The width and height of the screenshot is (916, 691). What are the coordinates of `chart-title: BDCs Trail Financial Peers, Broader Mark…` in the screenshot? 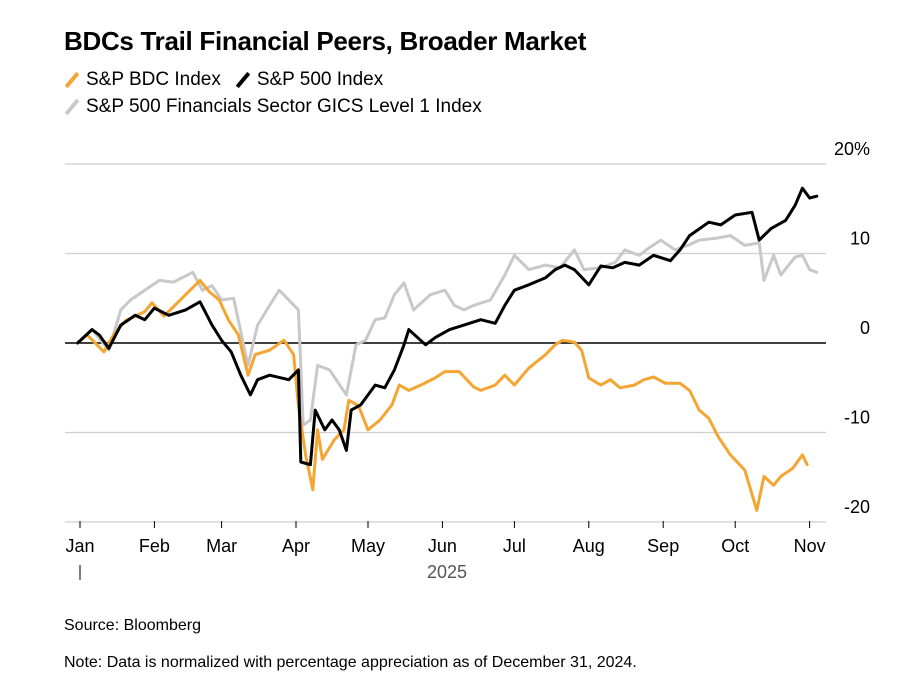 It's located at (325, 41).